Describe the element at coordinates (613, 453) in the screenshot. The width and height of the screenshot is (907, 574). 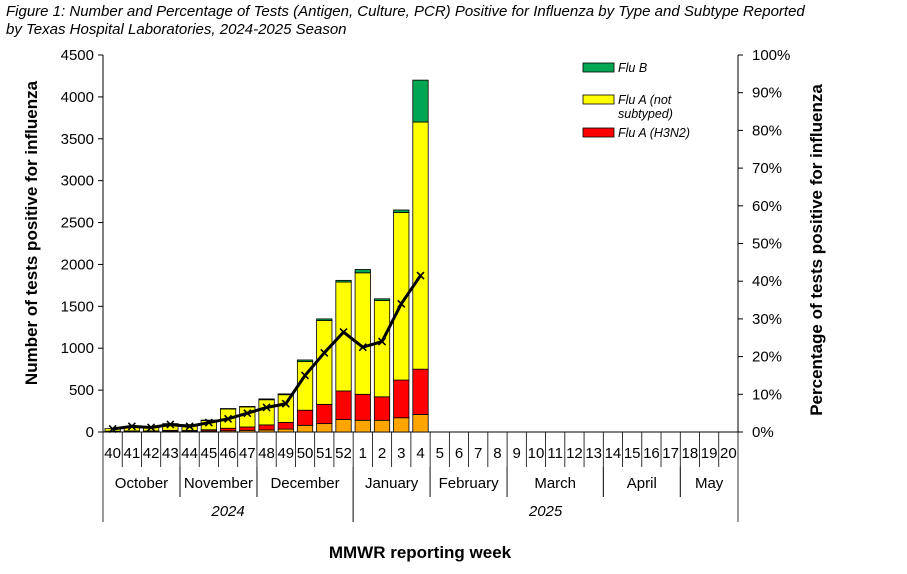
I see `week-tick-label: 14` at that location.